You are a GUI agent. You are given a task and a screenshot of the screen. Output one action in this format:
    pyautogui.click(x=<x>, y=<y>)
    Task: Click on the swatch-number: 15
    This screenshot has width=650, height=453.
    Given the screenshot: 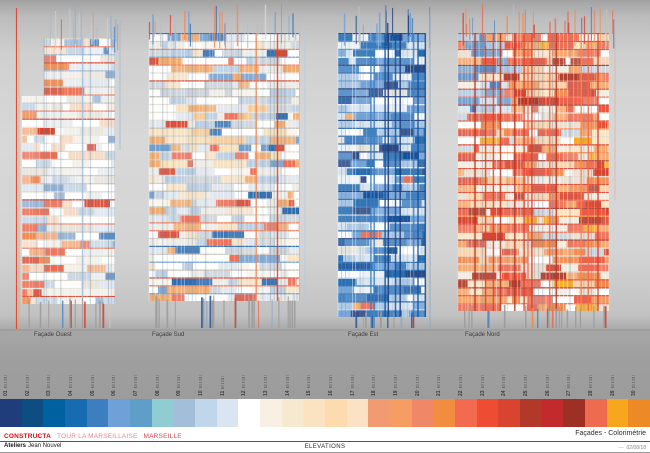 What is the action you would take?
    pyautogui.click(x=309, y=393)
    